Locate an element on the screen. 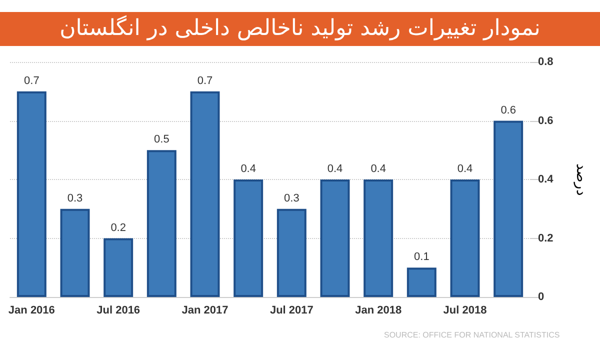 The image size is (600, 343). y-tick-label: 0.6 is located at coordinates (546, 120).